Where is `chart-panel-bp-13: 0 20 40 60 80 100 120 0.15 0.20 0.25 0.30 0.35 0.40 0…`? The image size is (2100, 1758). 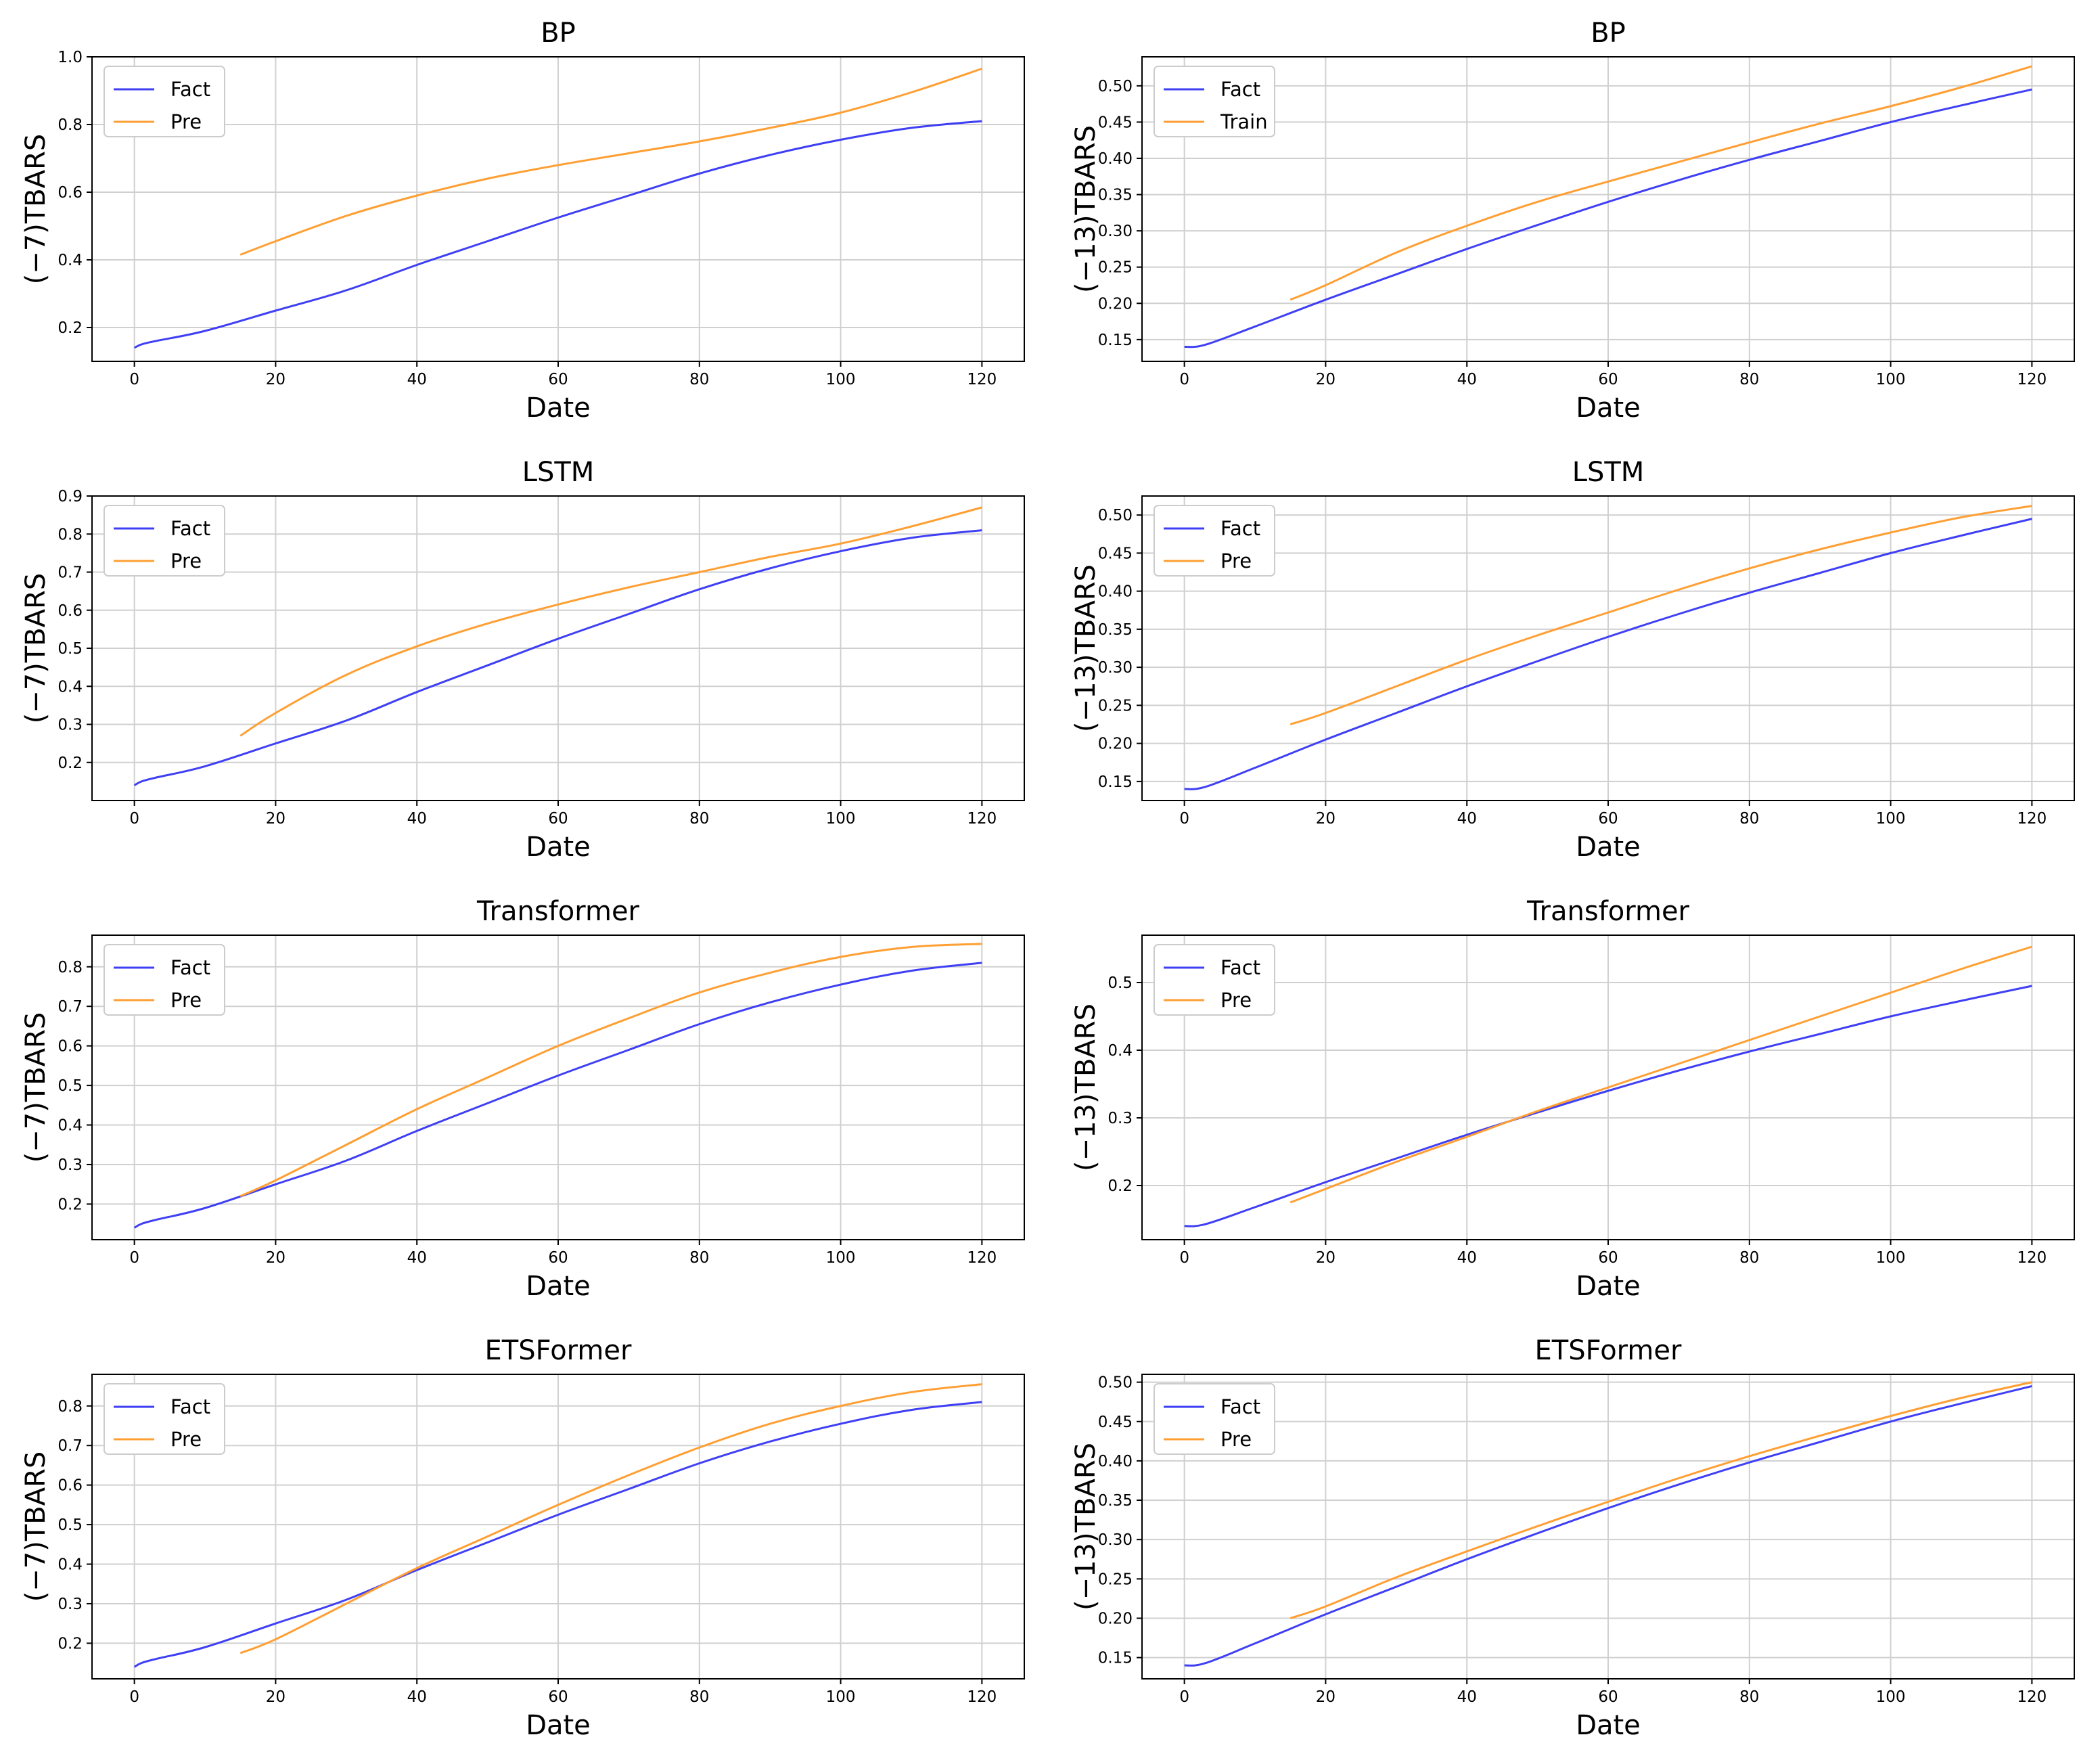 chart-panel-bp-13: 0 20 40 60 80 100 120 0.15 0.20 0.25 0.30 0.35 0.40 0… is located at coordinates (1575, 219).